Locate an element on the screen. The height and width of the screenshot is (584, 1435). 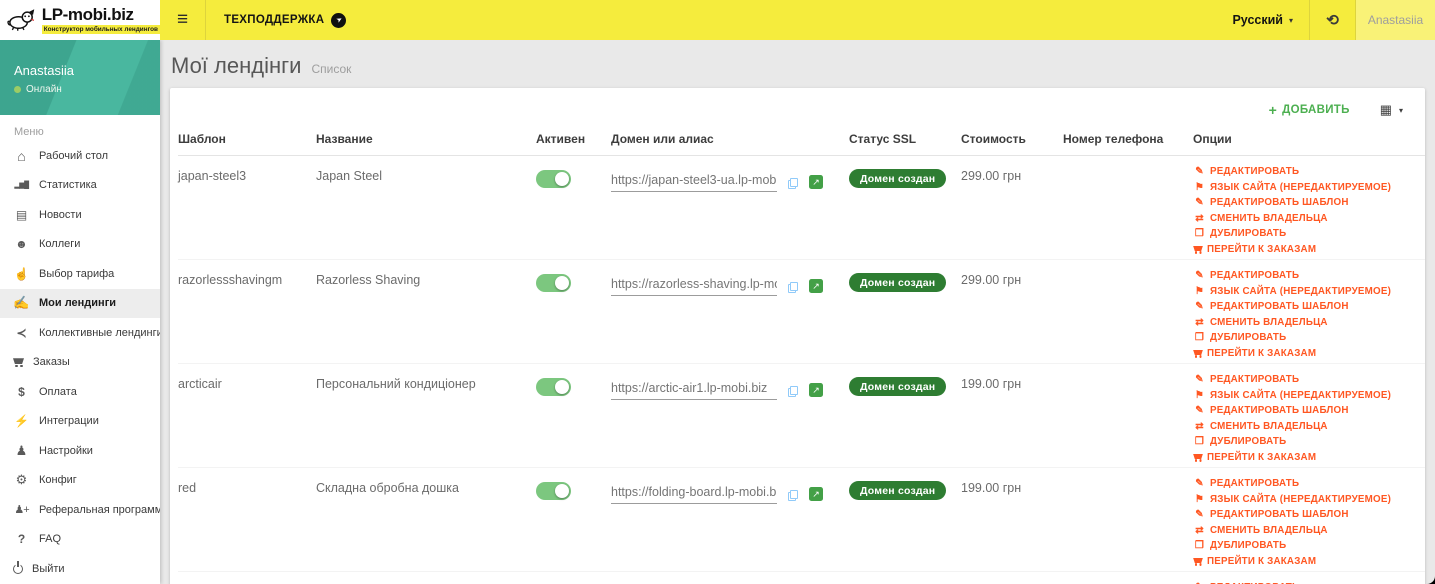
sidebar-item-integrations: Интеграции is located at coordinates (80, 422).